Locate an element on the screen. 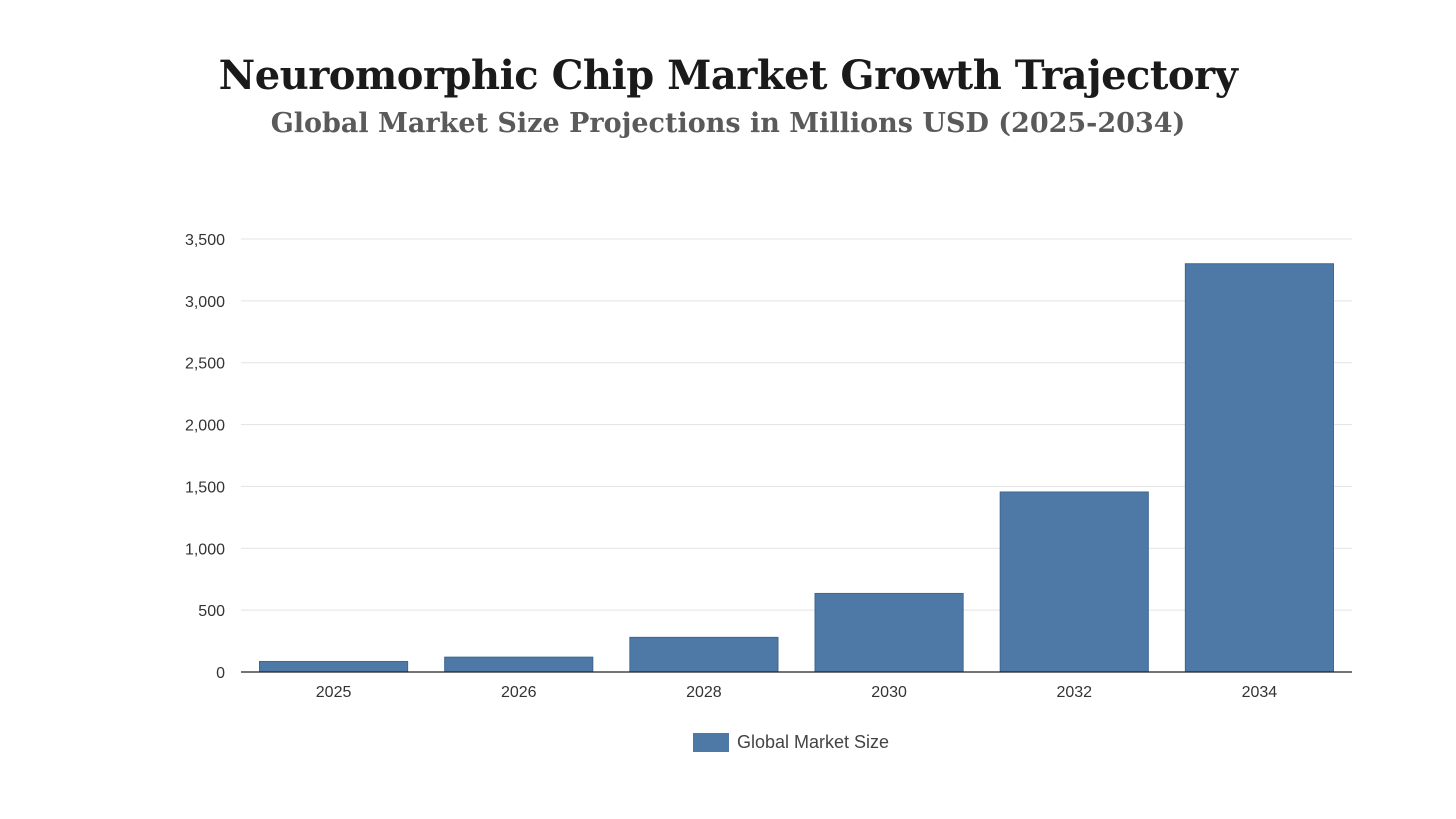  x-tick-label: 2025 is located at coordinates (334, 692).